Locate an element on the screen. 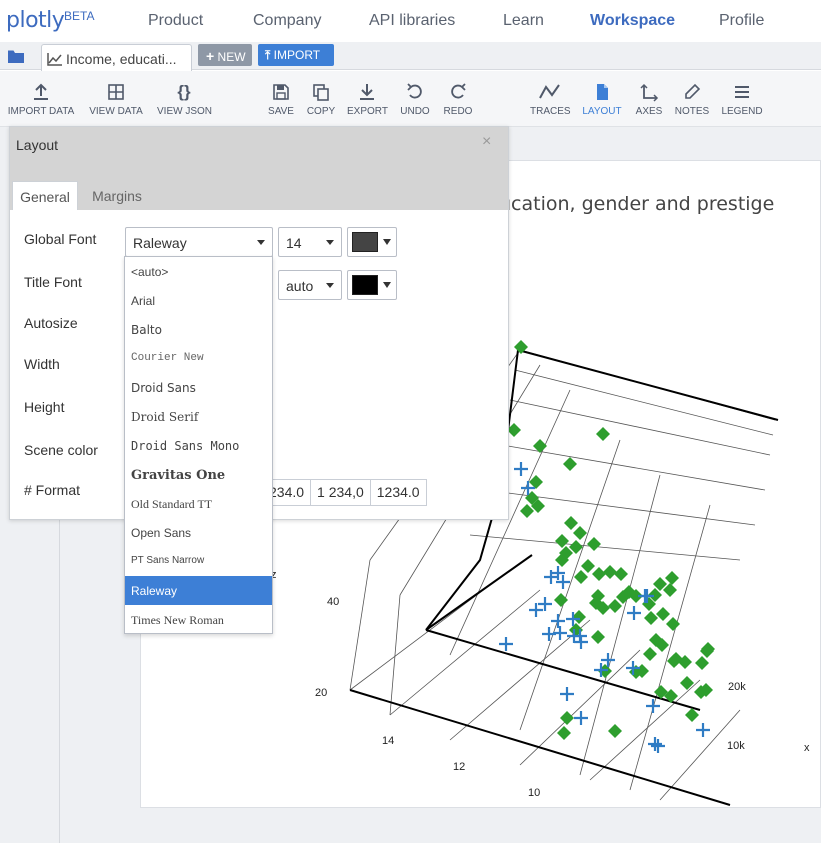  plotly-logo: plotly is located at coordinates (35, 20).